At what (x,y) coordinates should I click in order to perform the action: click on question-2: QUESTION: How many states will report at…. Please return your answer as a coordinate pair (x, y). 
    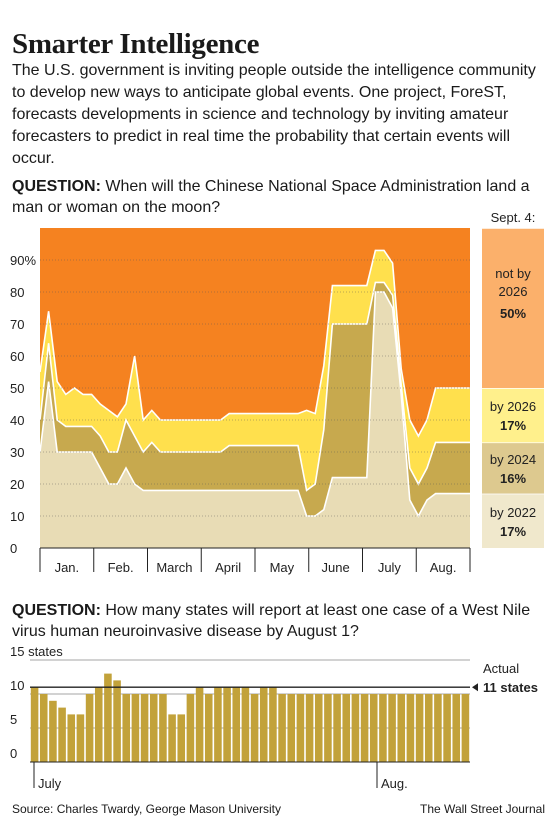
    Looking at the image, I should click on (279, 621).